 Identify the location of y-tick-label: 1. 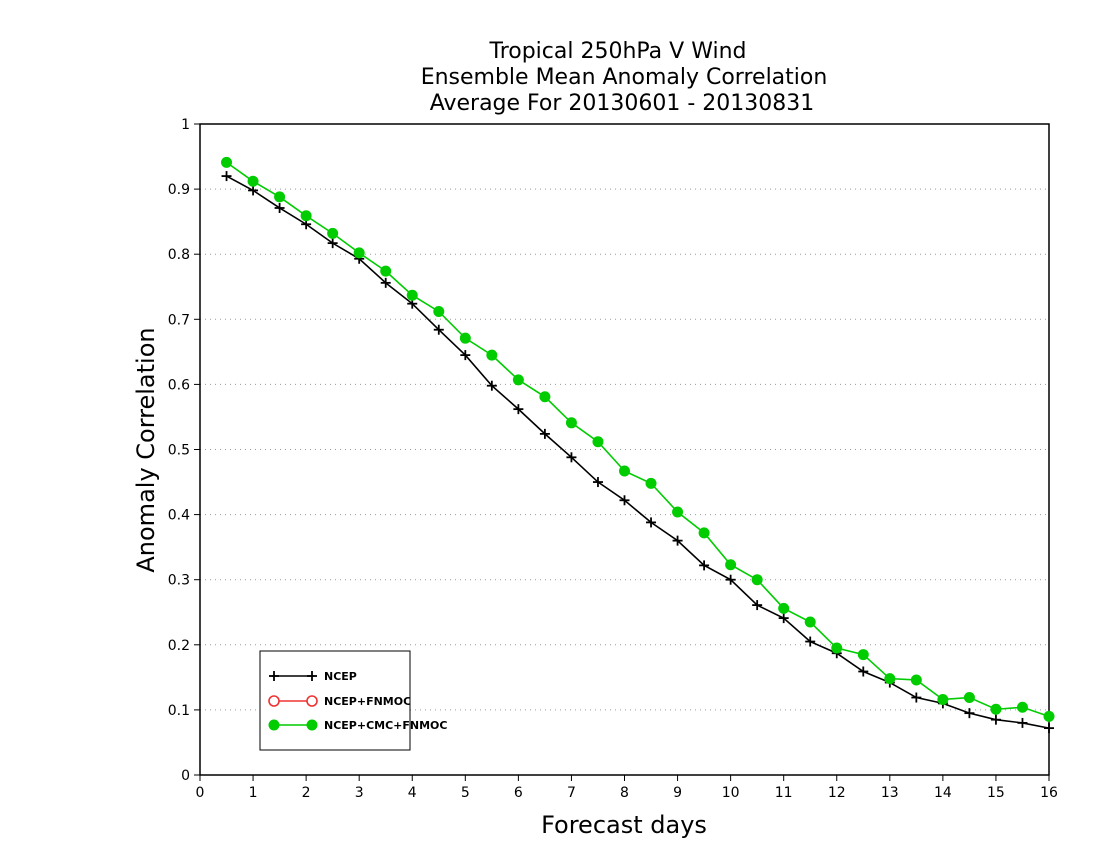
(185, 125).